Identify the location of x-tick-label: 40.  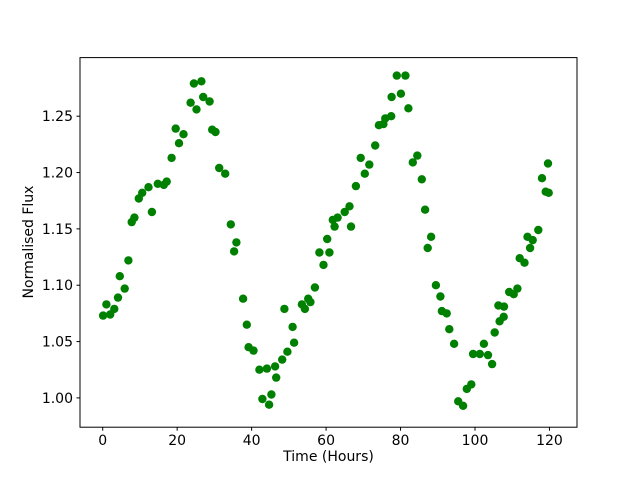
(252, 441).